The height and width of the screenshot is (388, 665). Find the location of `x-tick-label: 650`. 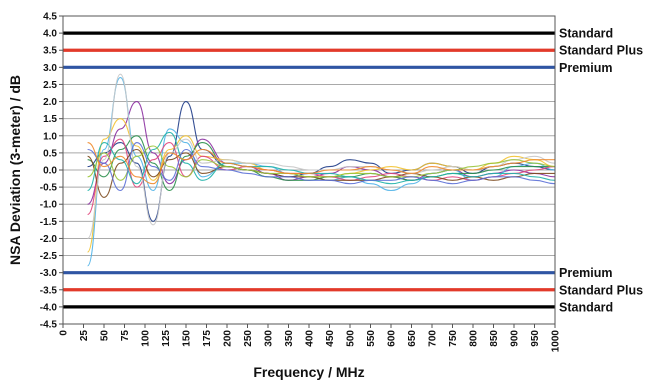

x-tick-label: 650 is located at coordinates (412, 338).